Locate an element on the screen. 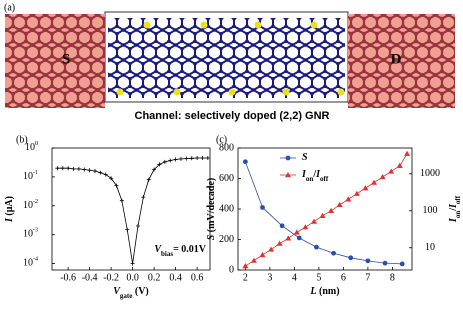 The height and width of the screenshot is (315, 463). x-tick-label: 0.2 is located at coordinates (154, 277).